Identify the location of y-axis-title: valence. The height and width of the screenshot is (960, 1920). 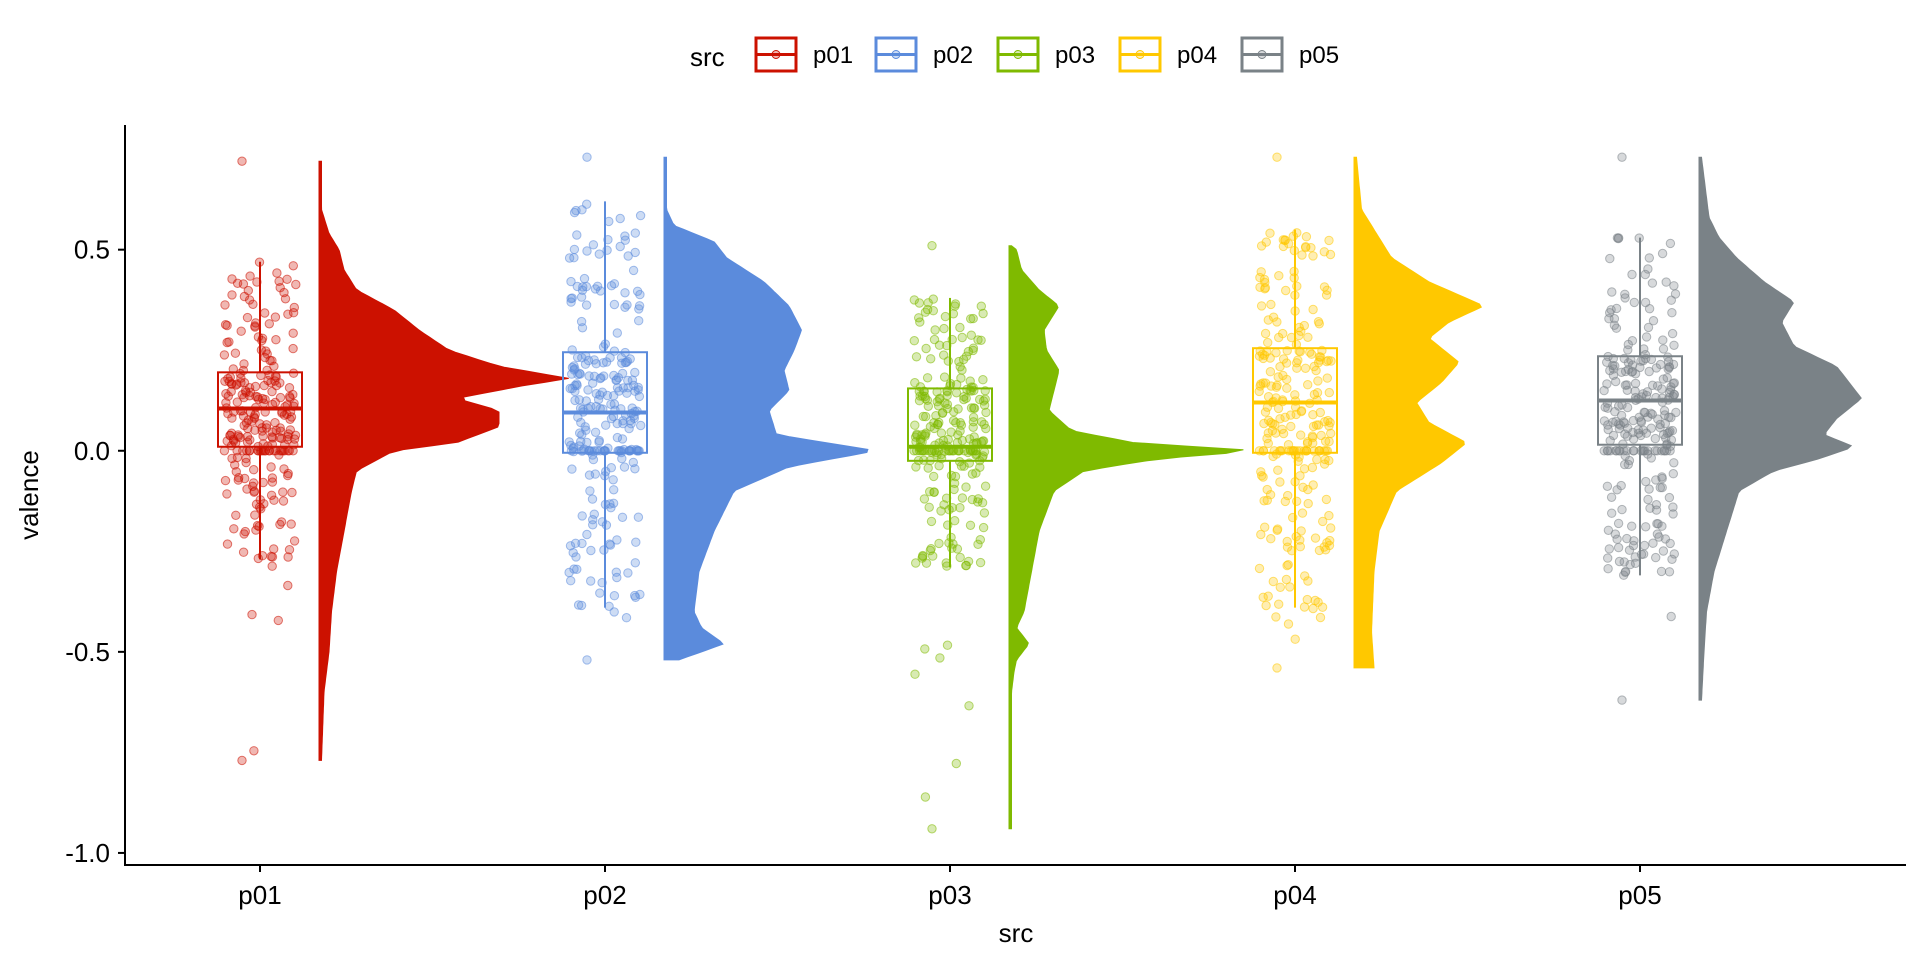
(29, 495).